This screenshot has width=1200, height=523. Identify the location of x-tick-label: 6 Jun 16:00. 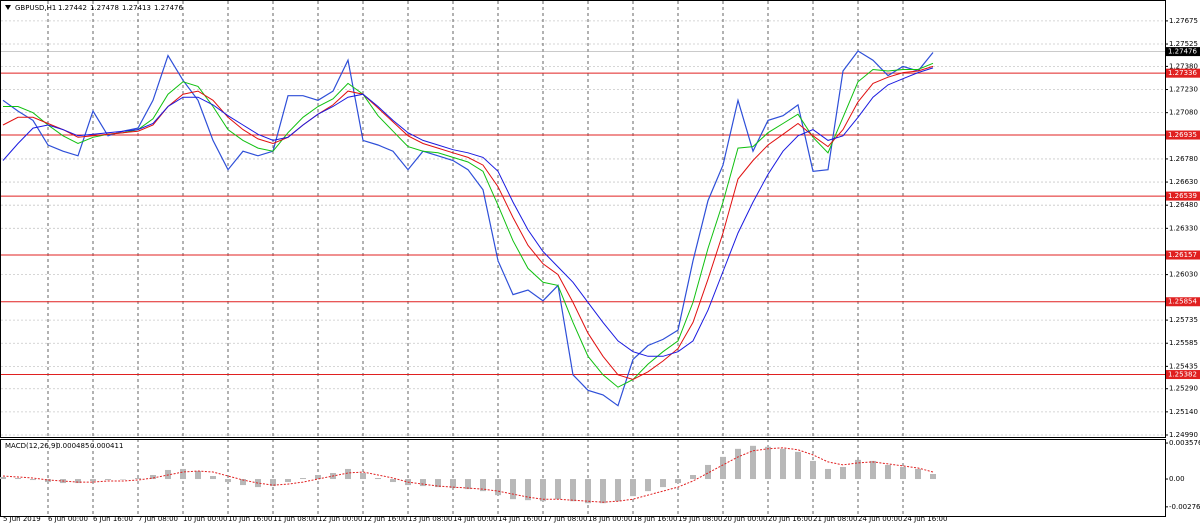
(113, 519).